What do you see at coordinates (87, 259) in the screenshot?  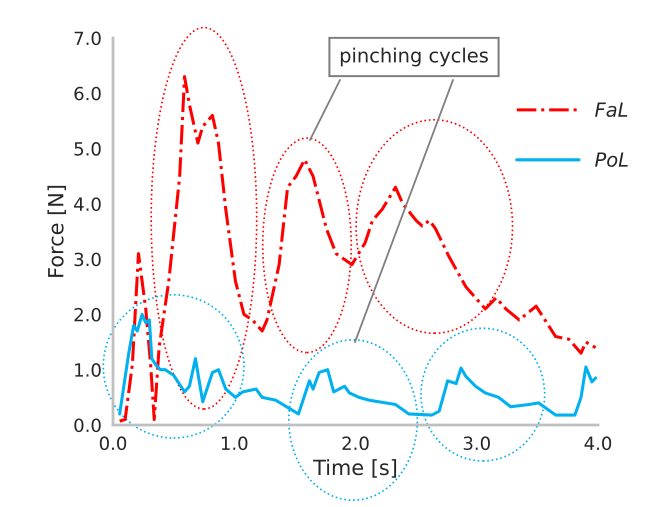 I see `y-tick-label: 3.0` at bounding box center [87, 259].